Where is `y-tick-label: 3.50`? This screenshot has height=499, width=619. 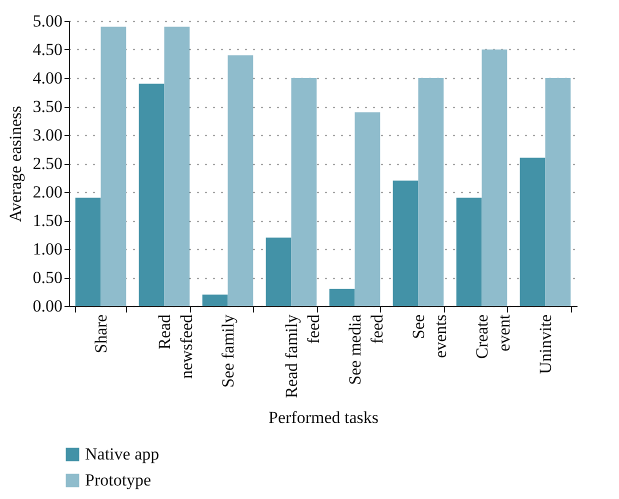
y-tick-label: 3.50 is located at coordinates (47, 106).